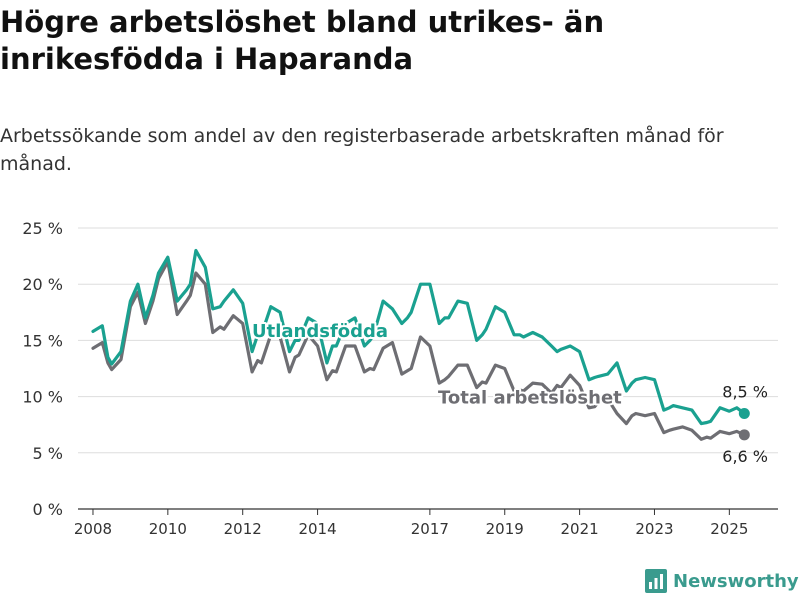  I want to click on x-tick-label: 2019, so click(505, 529).